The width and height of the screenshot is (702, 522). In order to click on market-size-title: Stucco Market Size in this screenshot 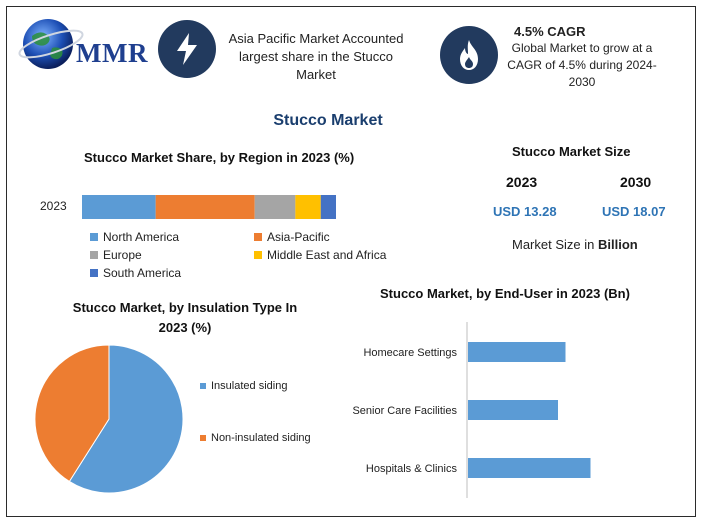, I will do `click(571, 151)`.